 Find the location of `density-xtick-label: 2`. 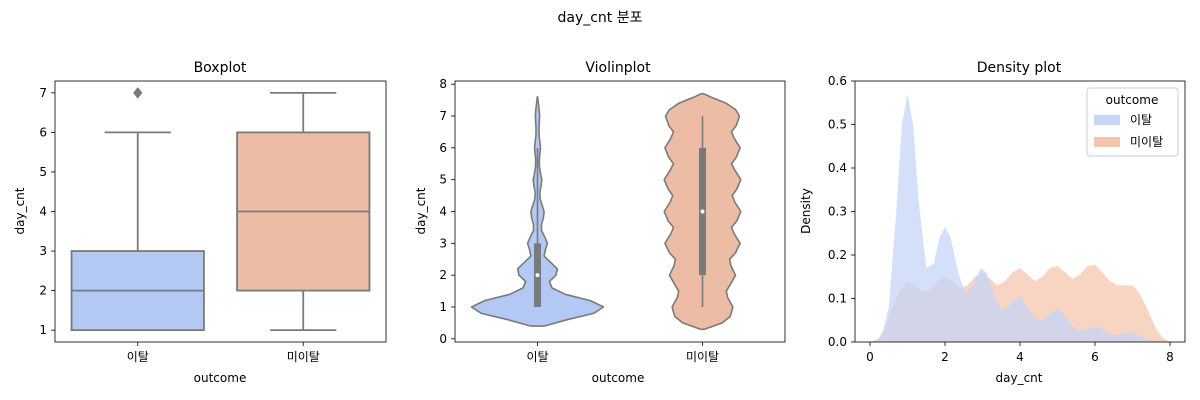

density-xtick-label: 2 is located at coordinates (945, 357).